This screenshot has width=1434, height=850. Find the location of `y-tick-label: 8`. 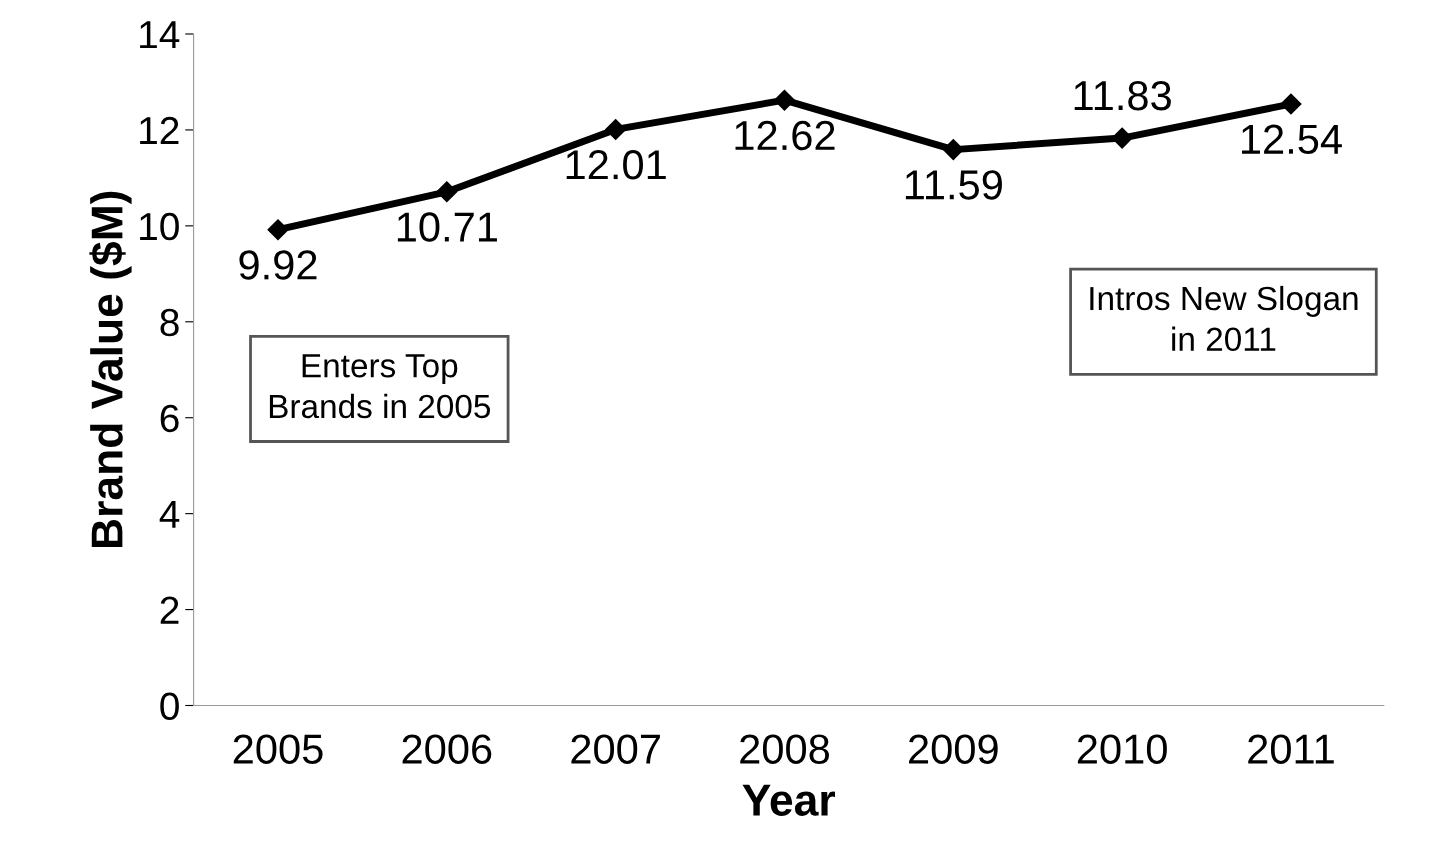

y-tick-label: 8 is located at coordinates (169, 322).